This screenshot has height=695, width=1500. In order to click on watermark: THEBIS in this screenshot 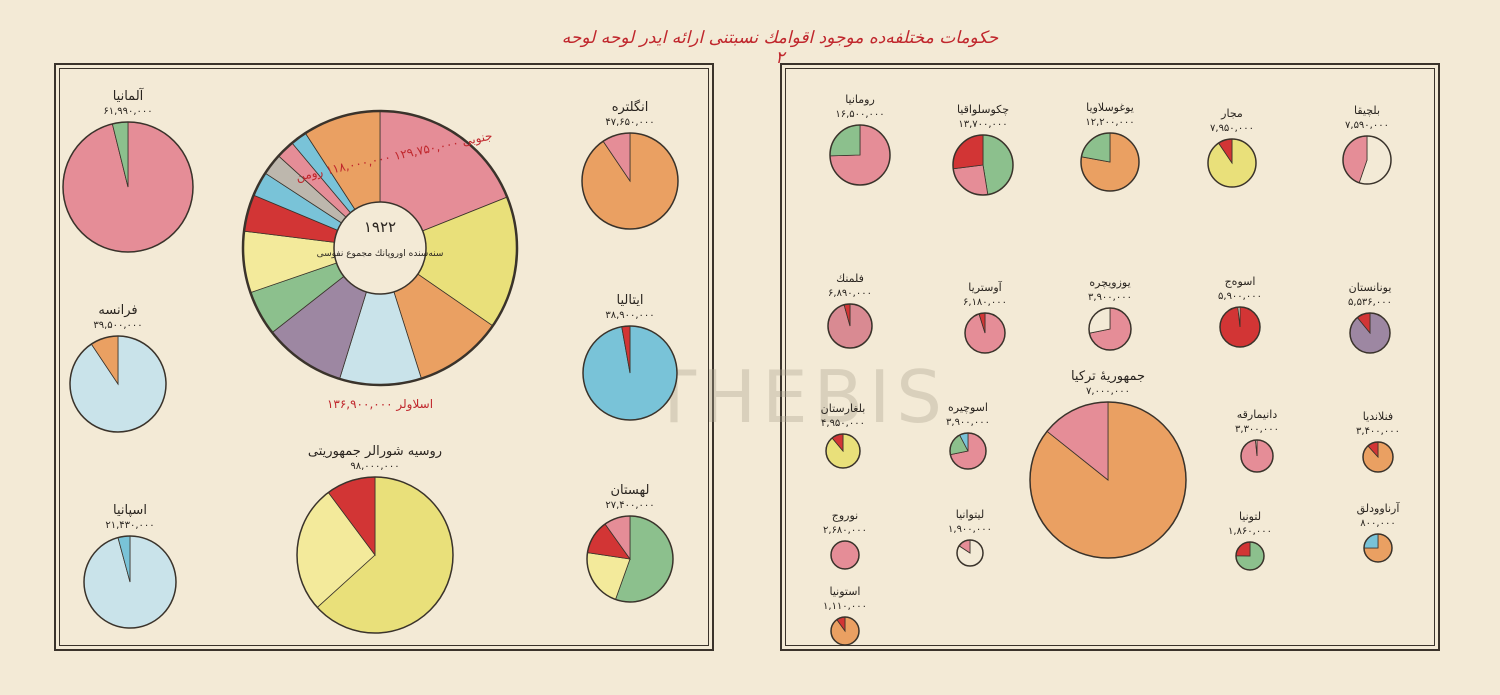, I will do `click(800, 397)`.